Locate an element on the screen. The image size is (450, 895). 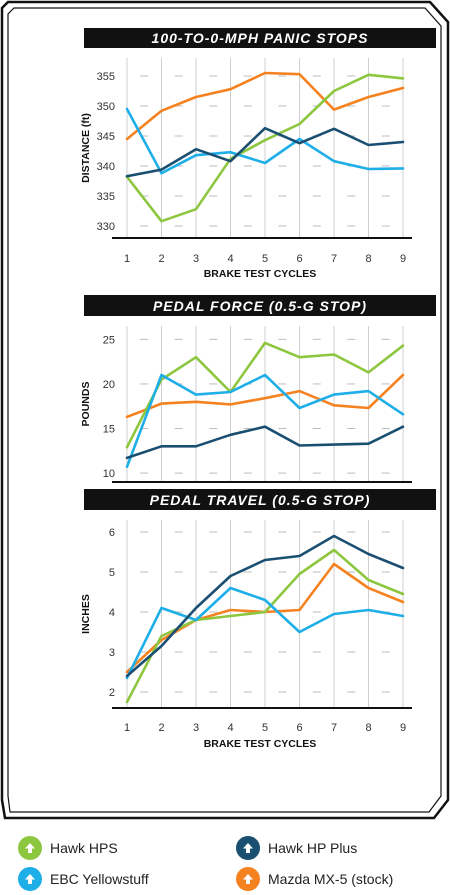
chart-title: PEDAL TRAVEL (0.5-G STOP) is located at coordinates (260, 500).